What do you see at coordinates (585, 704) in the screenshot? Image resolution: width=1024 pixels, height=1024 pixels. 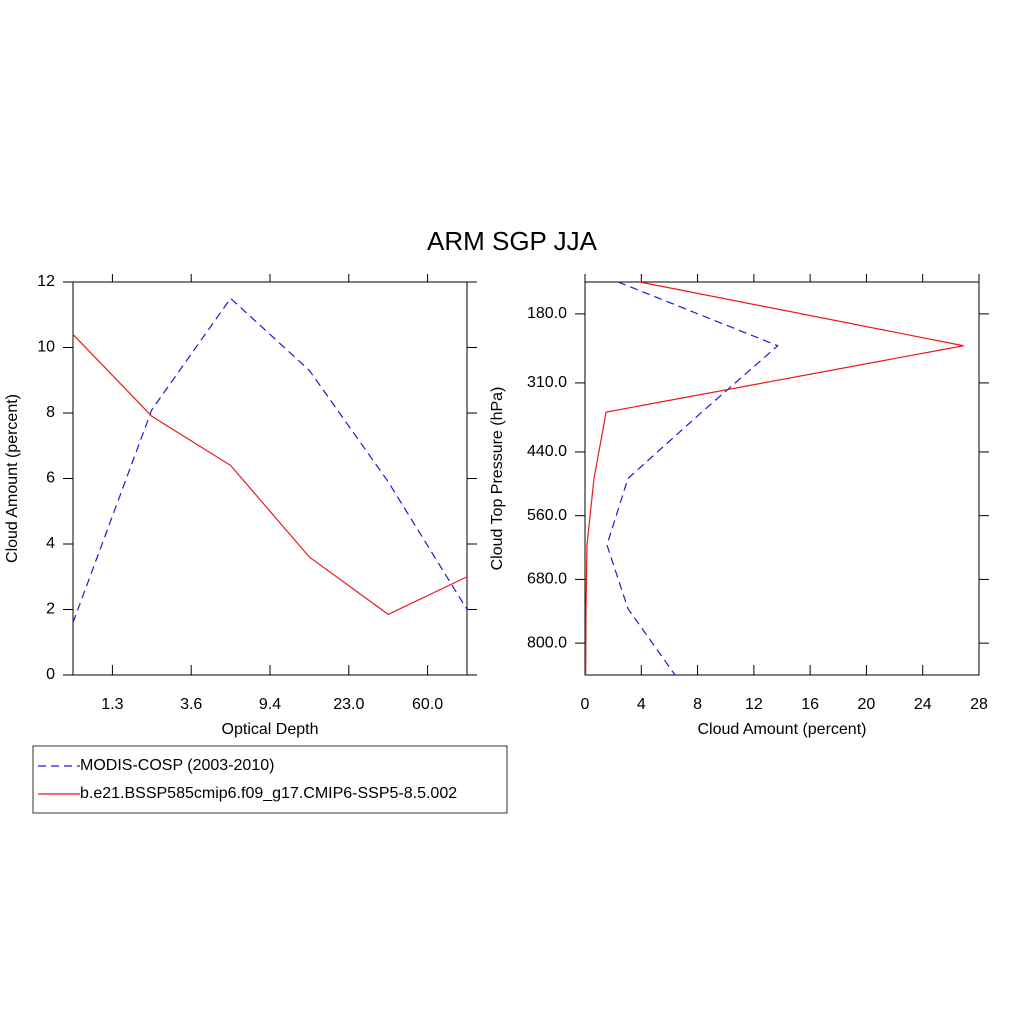 I see `x-tick-label: 0` at bounding box center [585, 704].